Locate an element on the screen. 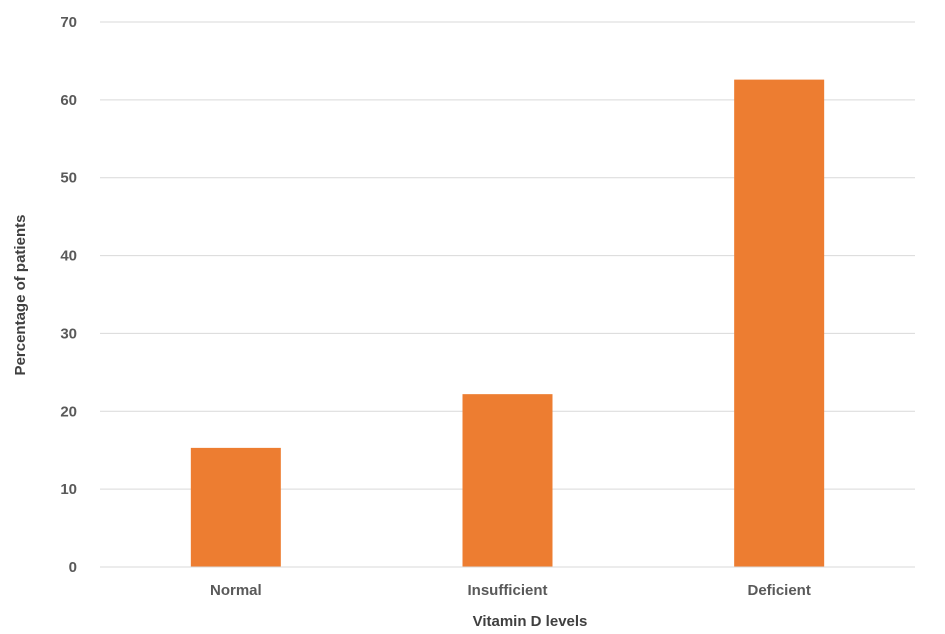 The width and height of the screenshot is (945, 634). x-tick-label: Deficient is located at coordinates (778, 590).